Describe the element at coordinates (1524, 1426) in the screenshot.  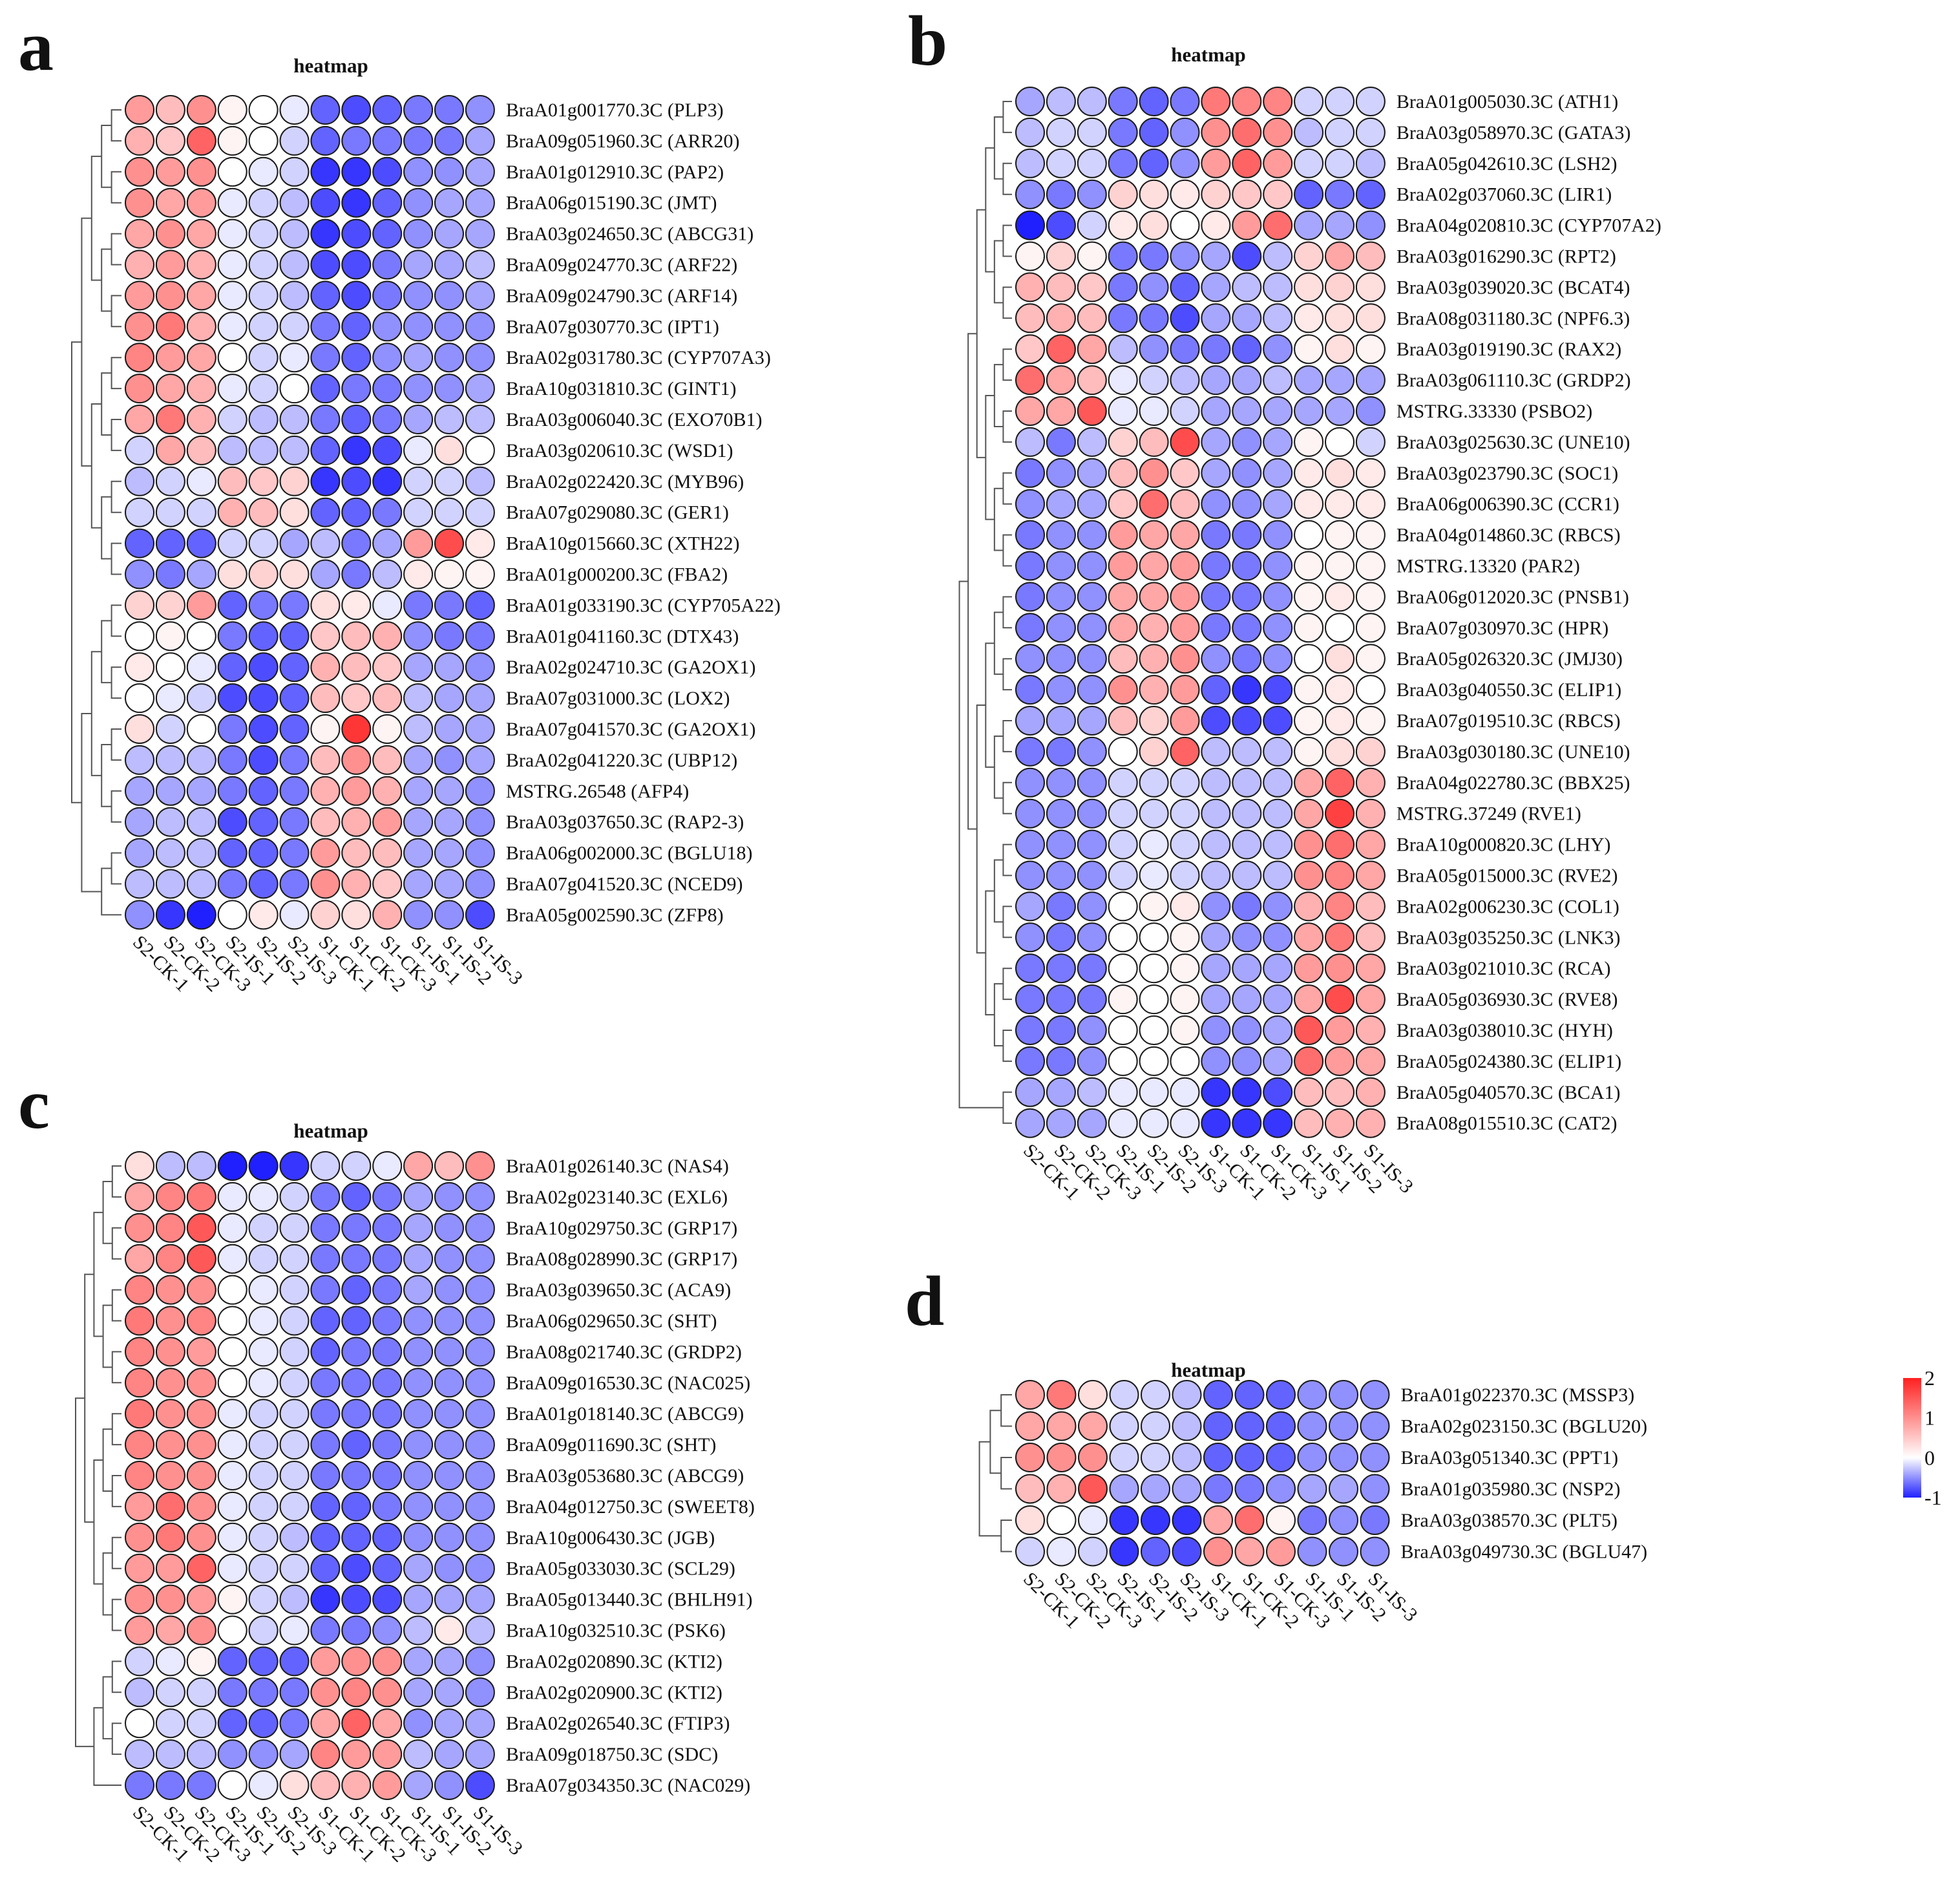
I see `row-label: BraA02g023150.3C (BGLU20)` at that location.